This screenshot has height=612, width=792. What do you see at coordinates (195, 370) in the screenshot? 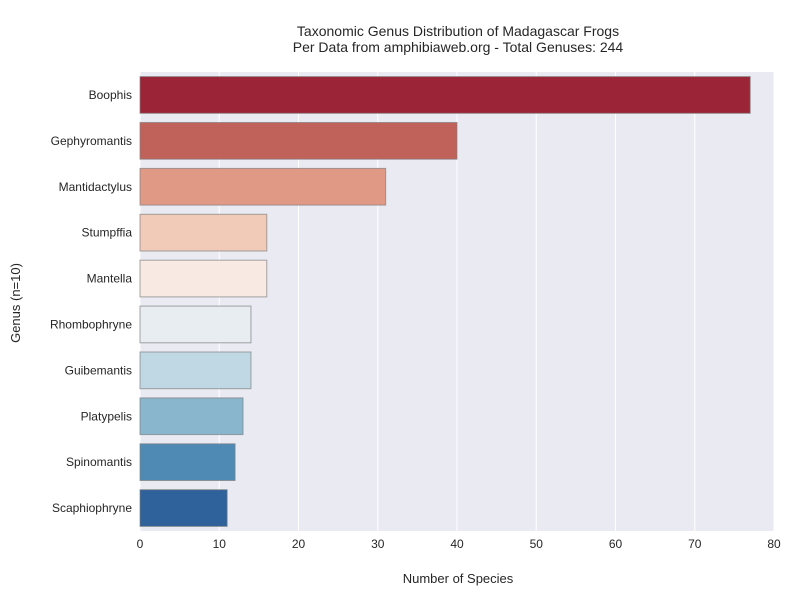
I see `bar-guibemantis` at bounding box center [195, 370].